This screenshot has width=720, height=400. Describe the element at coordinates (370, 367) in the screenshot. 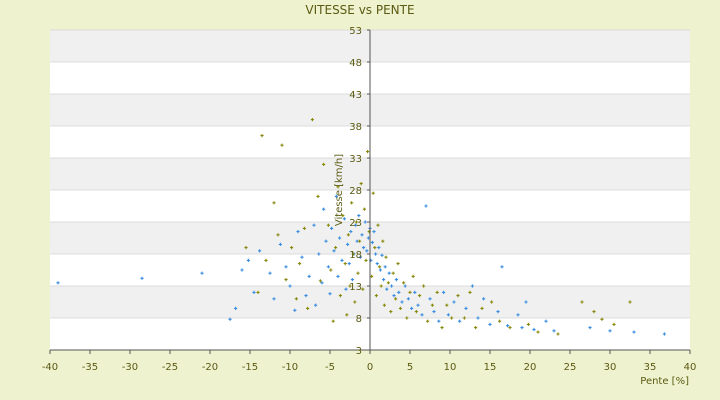

I see `x-tick-label: 0` at that location.